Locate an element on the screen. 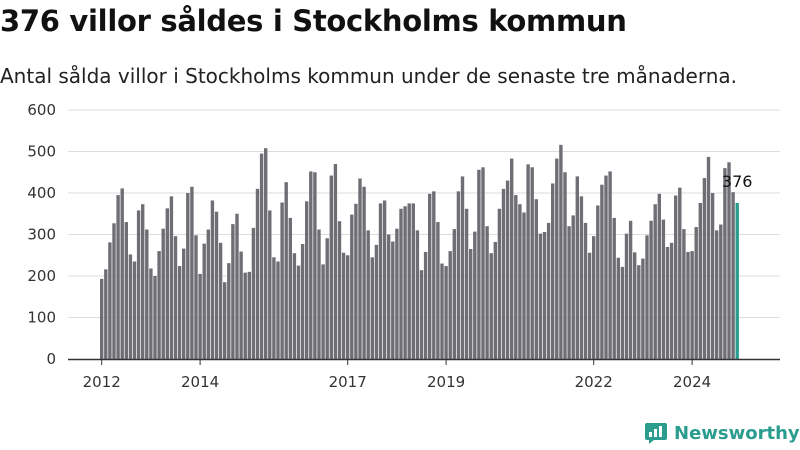 The width and height of the screenshot is (800, 450). y-tick-label: 100 is located at coordinates (41, 318).